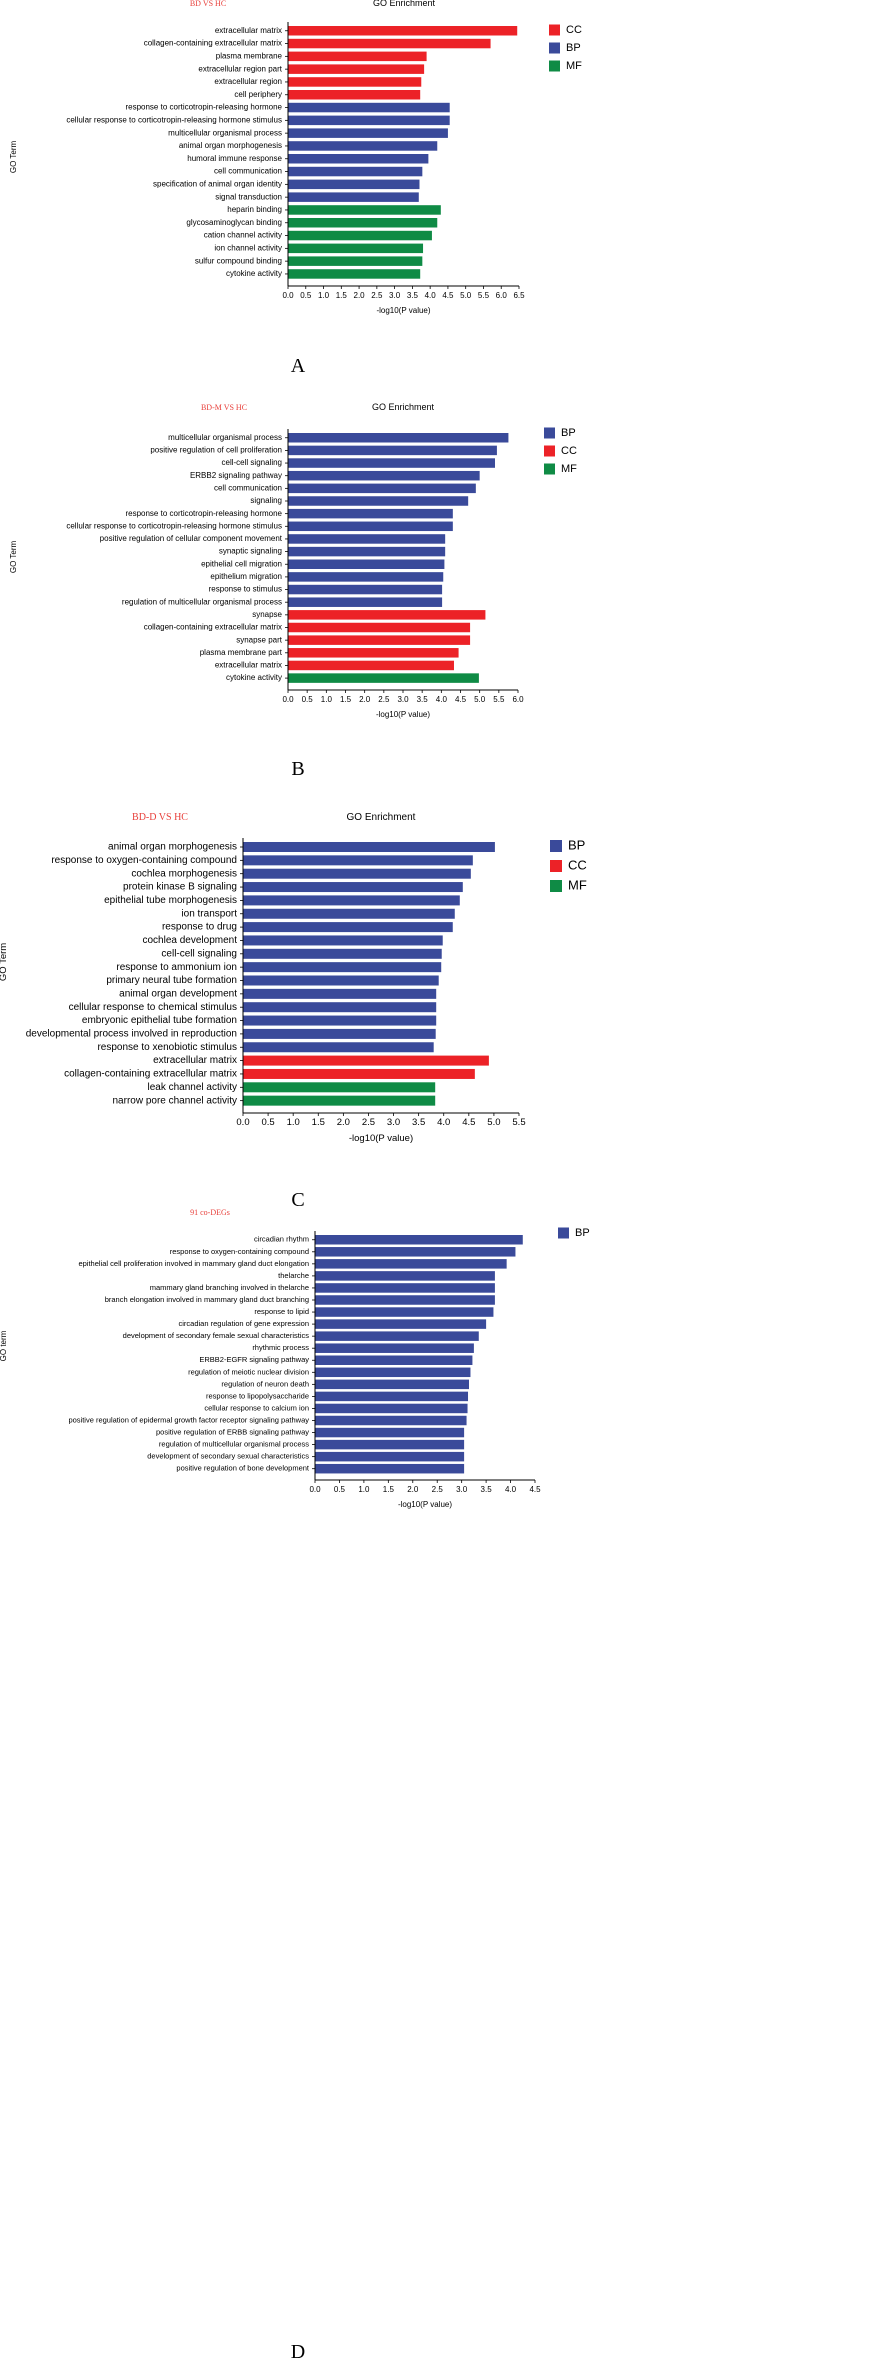 This screenshot has width=878, height=2362. Describe the element at coordinates (170, 900) in the screenshot. I see `category-label: epithelial tube morphogenesis` at that location.